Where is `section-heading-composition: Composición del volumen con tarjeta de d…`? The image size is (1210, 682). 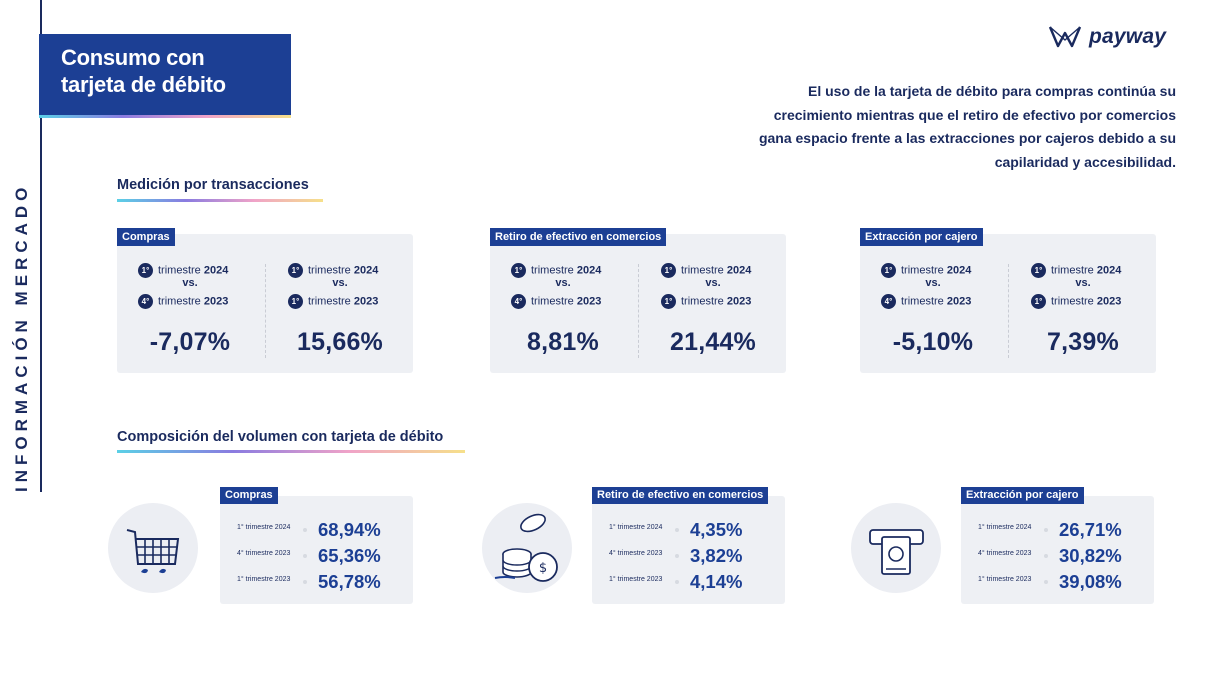 section-heading-composition: Composición del volumen con tarjeta de d… is located at coordinates (280, 437).